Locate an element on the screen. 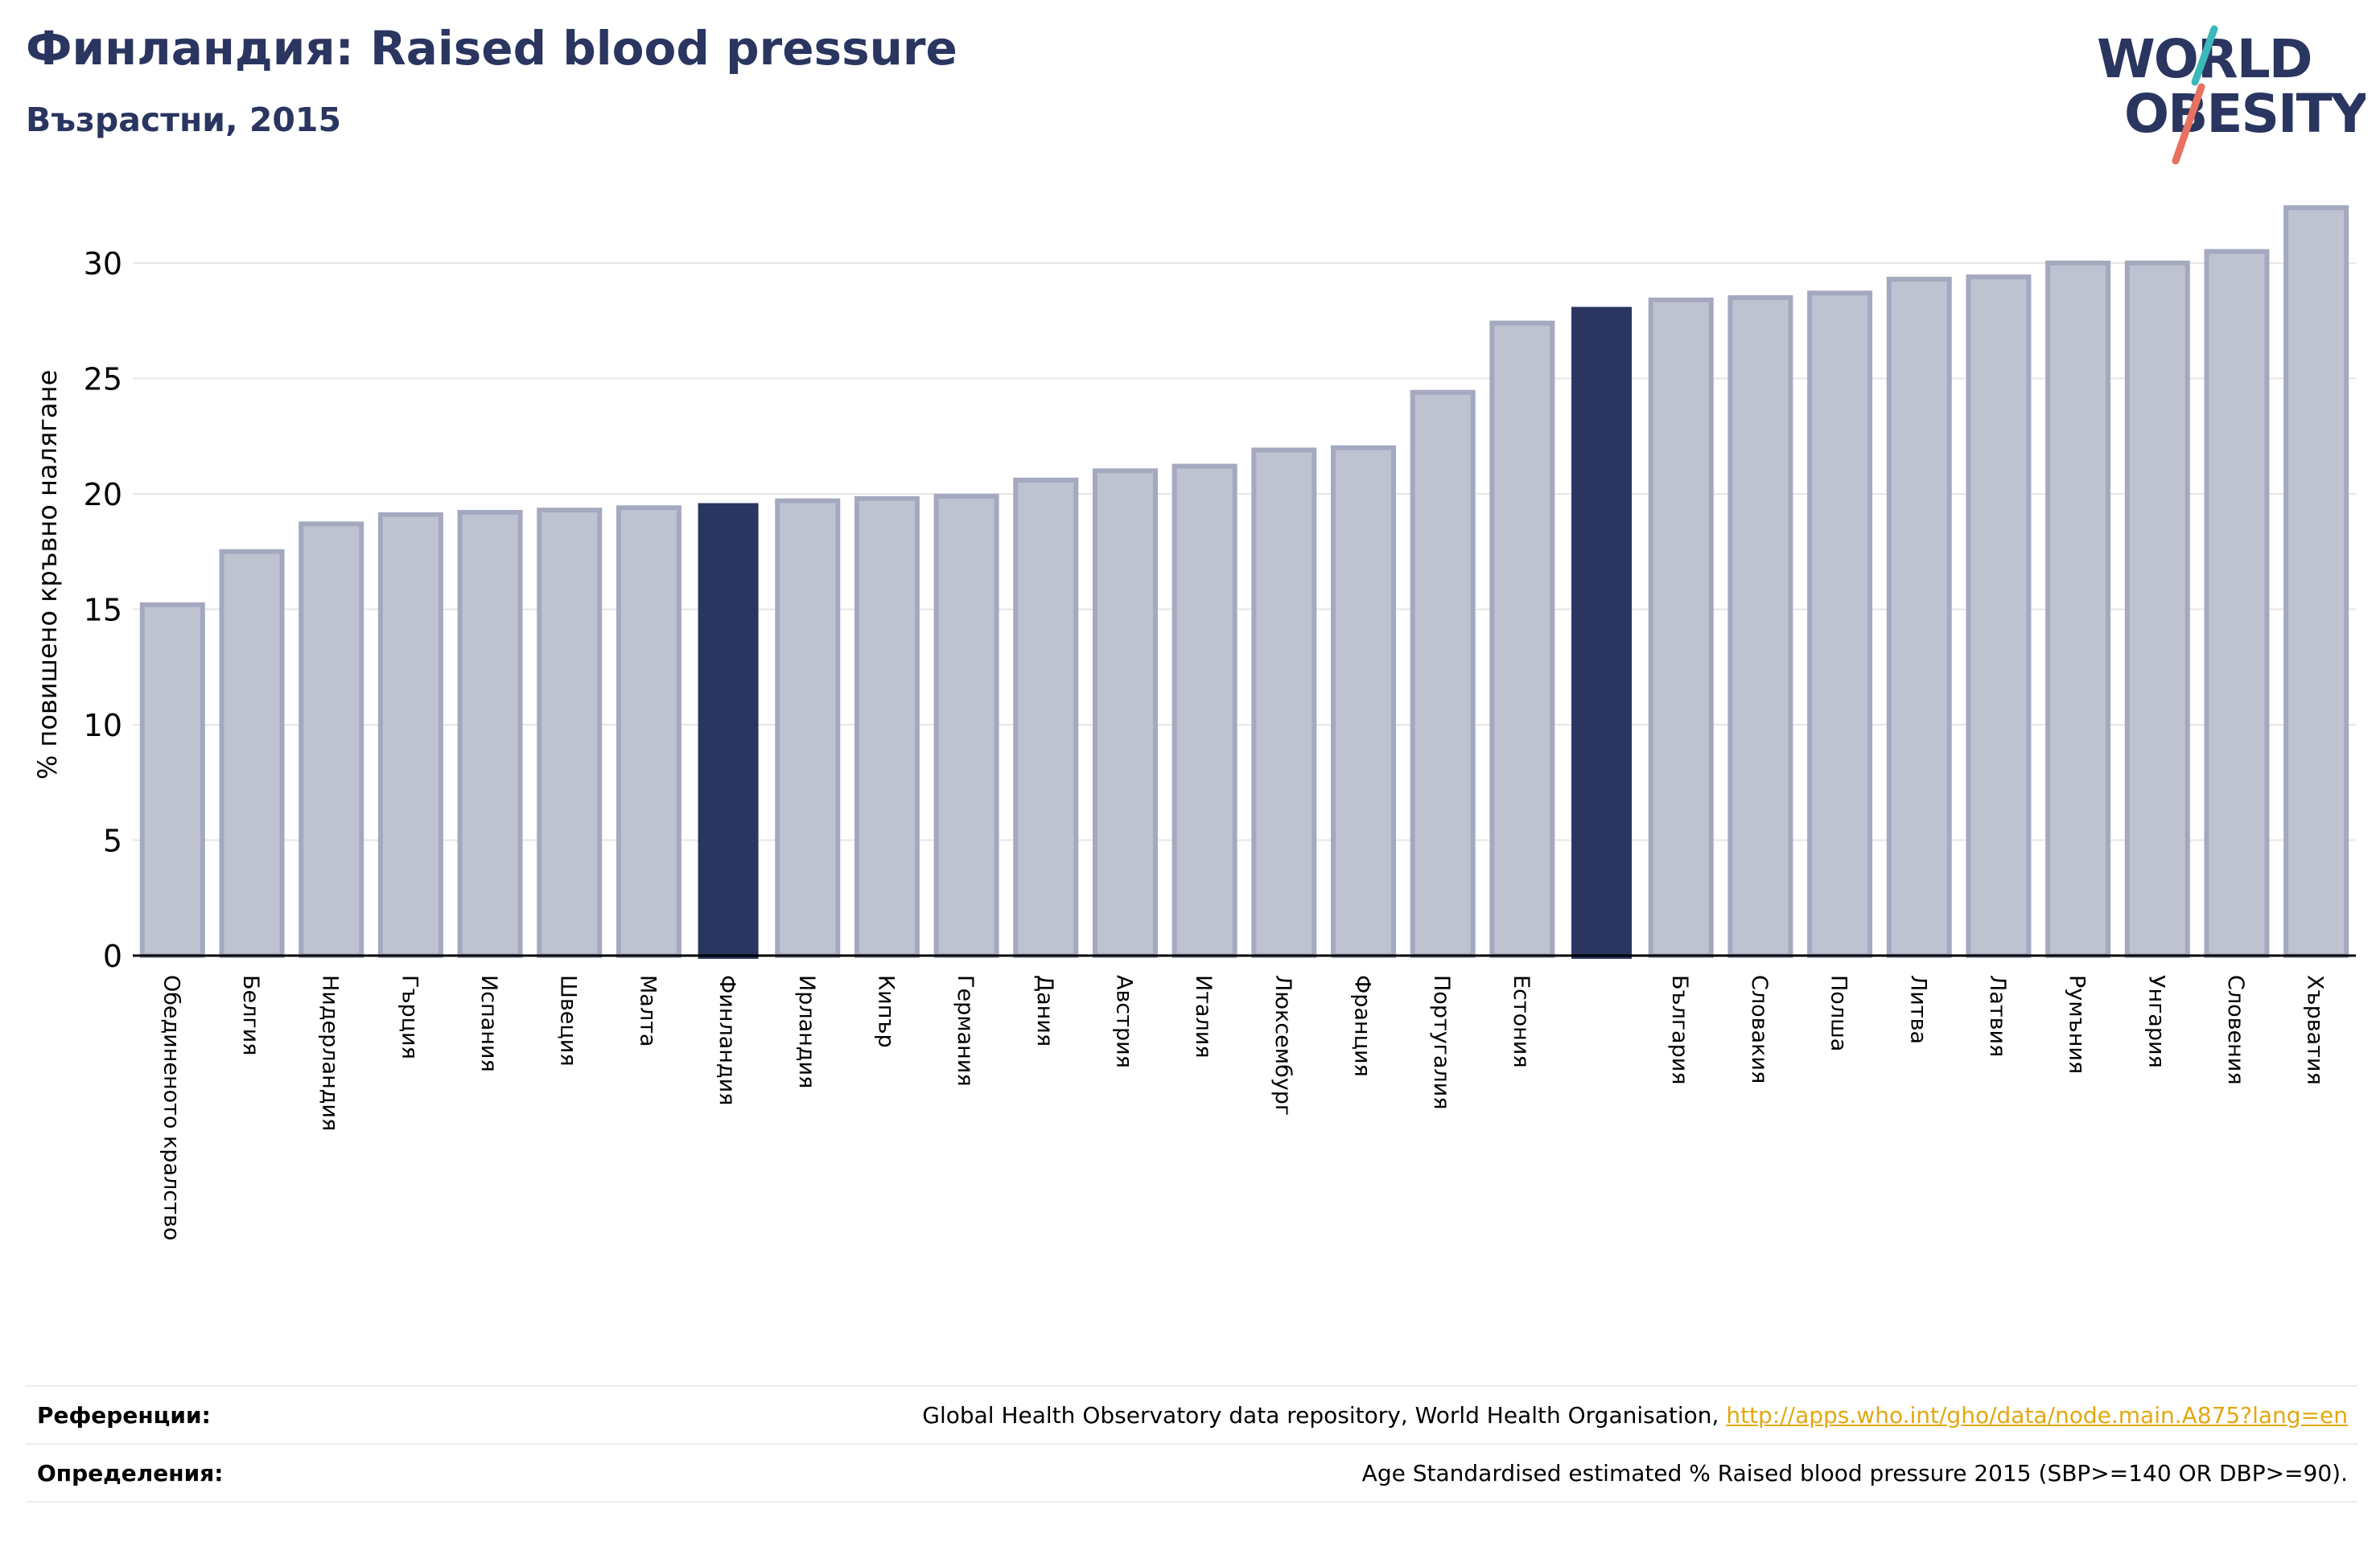 Image resolution: width=2380 pixels, height=1542 pixels. y-axis-label: % повишено кръвно налягане is located at coordinates (47, 574).